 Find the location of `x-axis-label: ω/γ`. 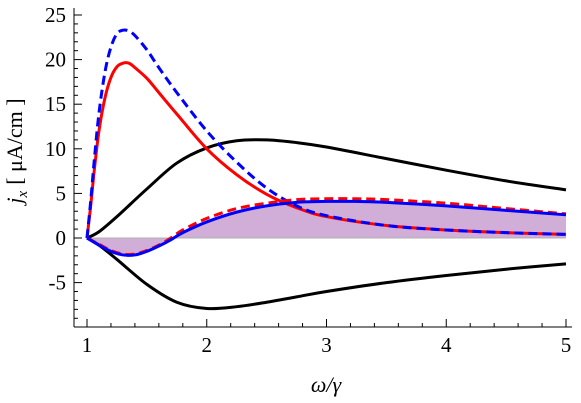

x-axis-label: ω/γ is located at coordinates (327, 384).